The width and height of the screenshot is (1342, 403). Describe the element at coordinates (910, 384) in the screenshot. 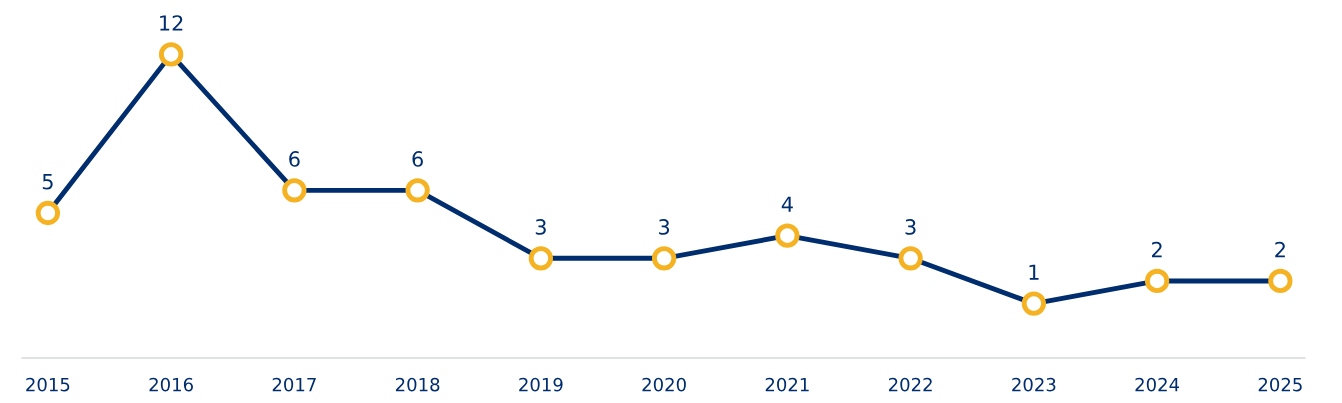

I see `x-tick-label: 2022` at that location.